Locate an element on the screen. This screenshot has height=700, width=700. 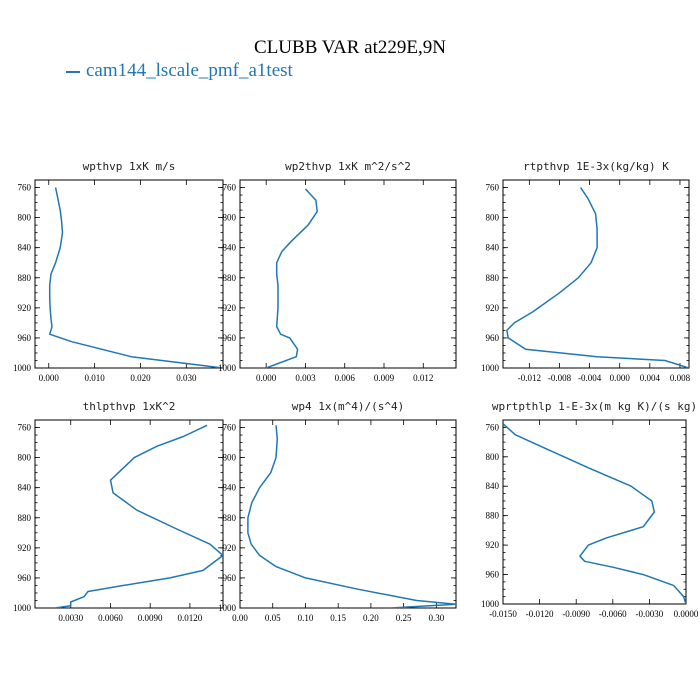
x-tick-label: 0.0030 is located at coordinates (70, 618).